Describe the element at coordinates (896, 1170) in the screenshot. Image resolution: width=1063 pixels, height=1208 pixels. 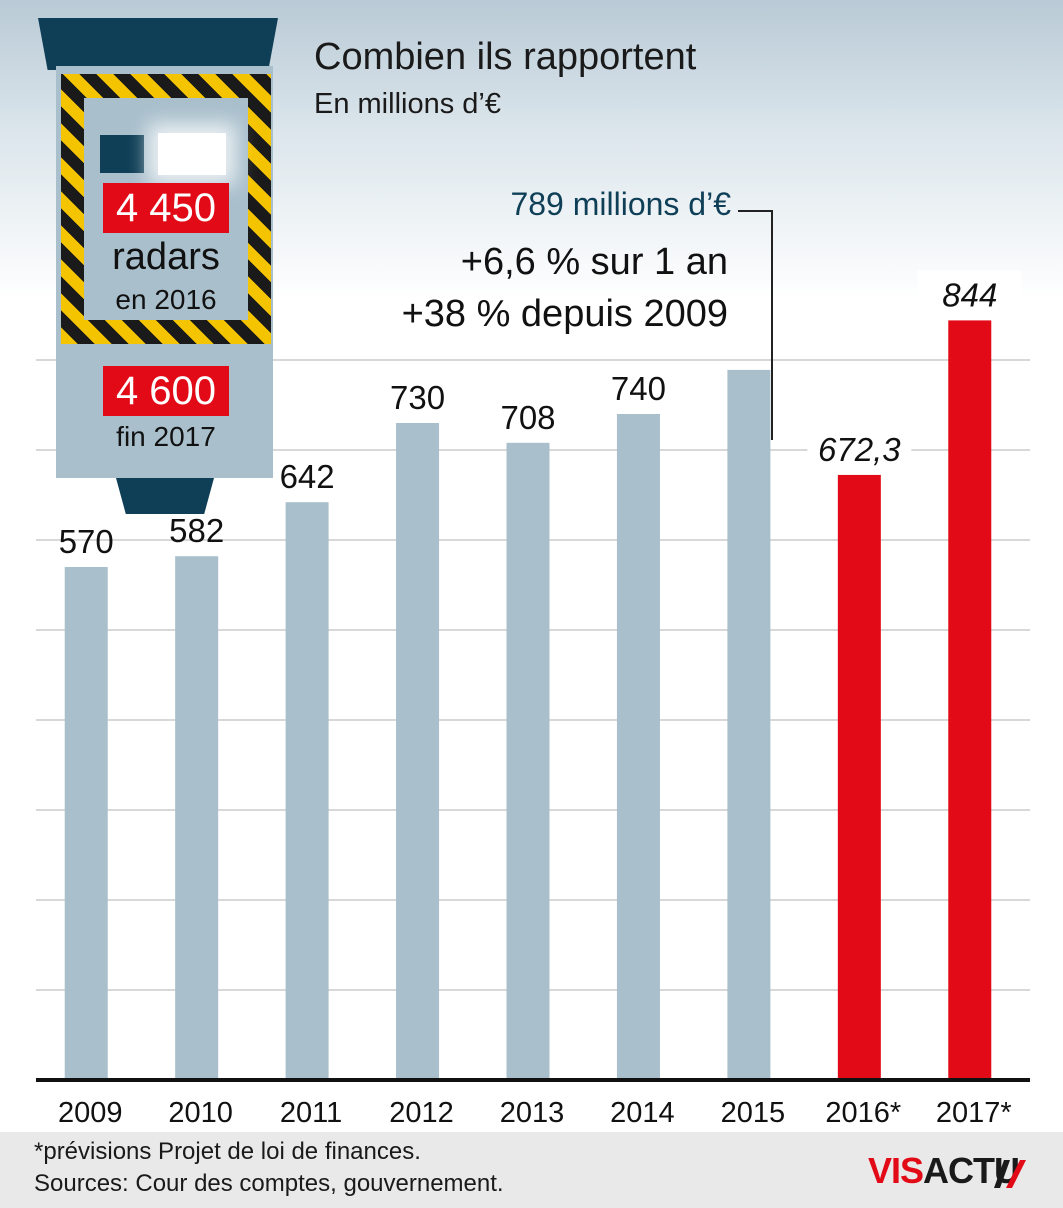
I see `logo-part-vis: VIS` at that location.